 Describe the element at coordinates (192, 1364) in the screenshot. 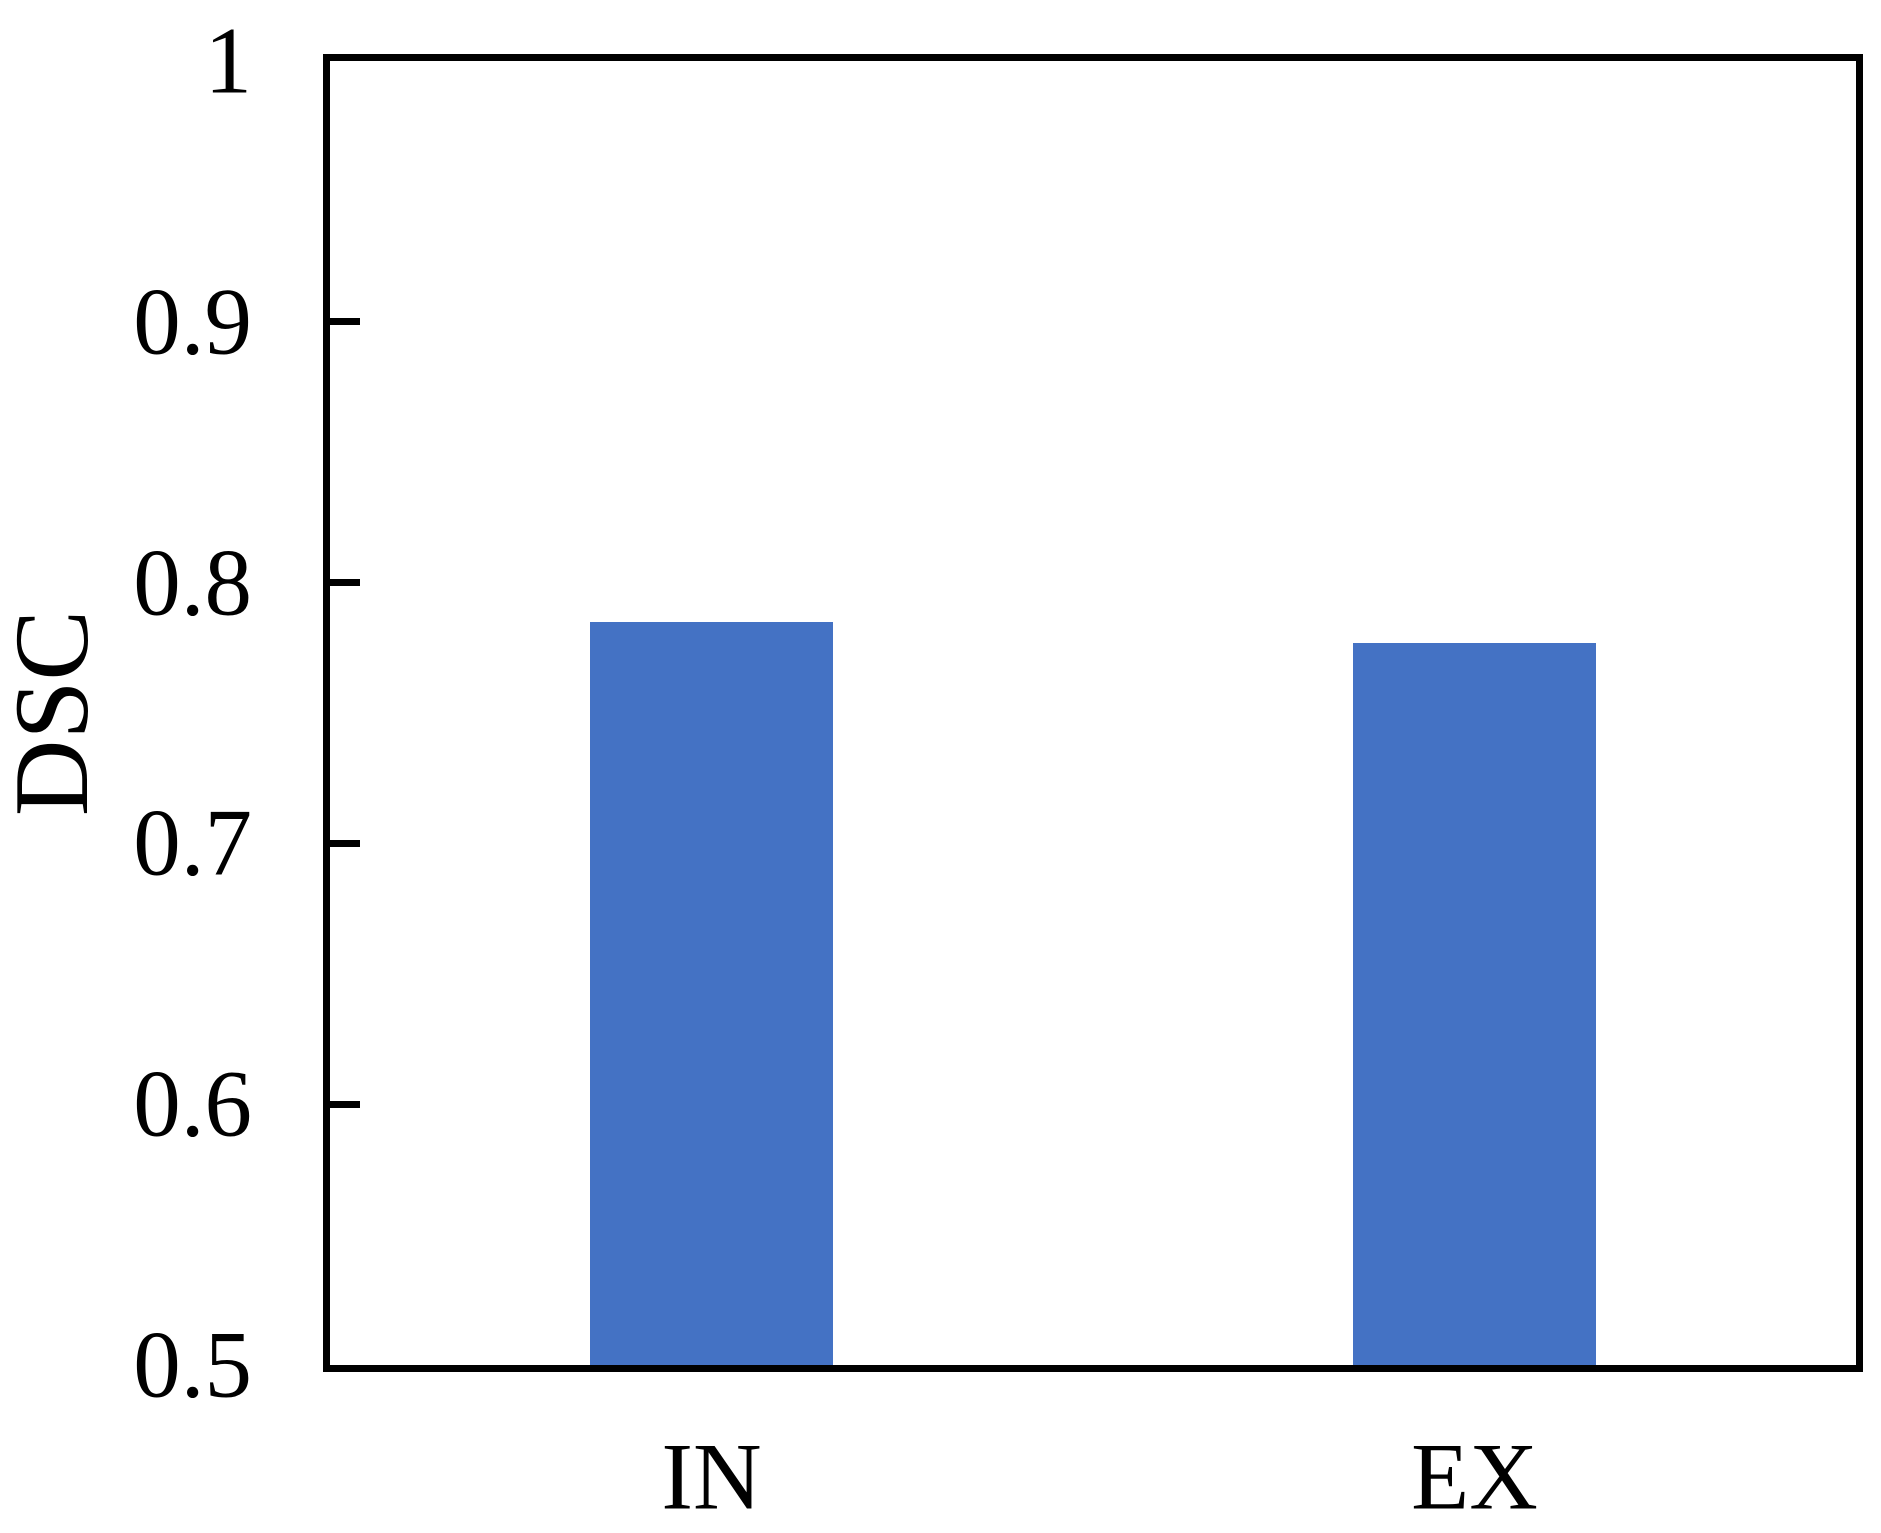

I see `y-tick-label: 0.5` at that location.